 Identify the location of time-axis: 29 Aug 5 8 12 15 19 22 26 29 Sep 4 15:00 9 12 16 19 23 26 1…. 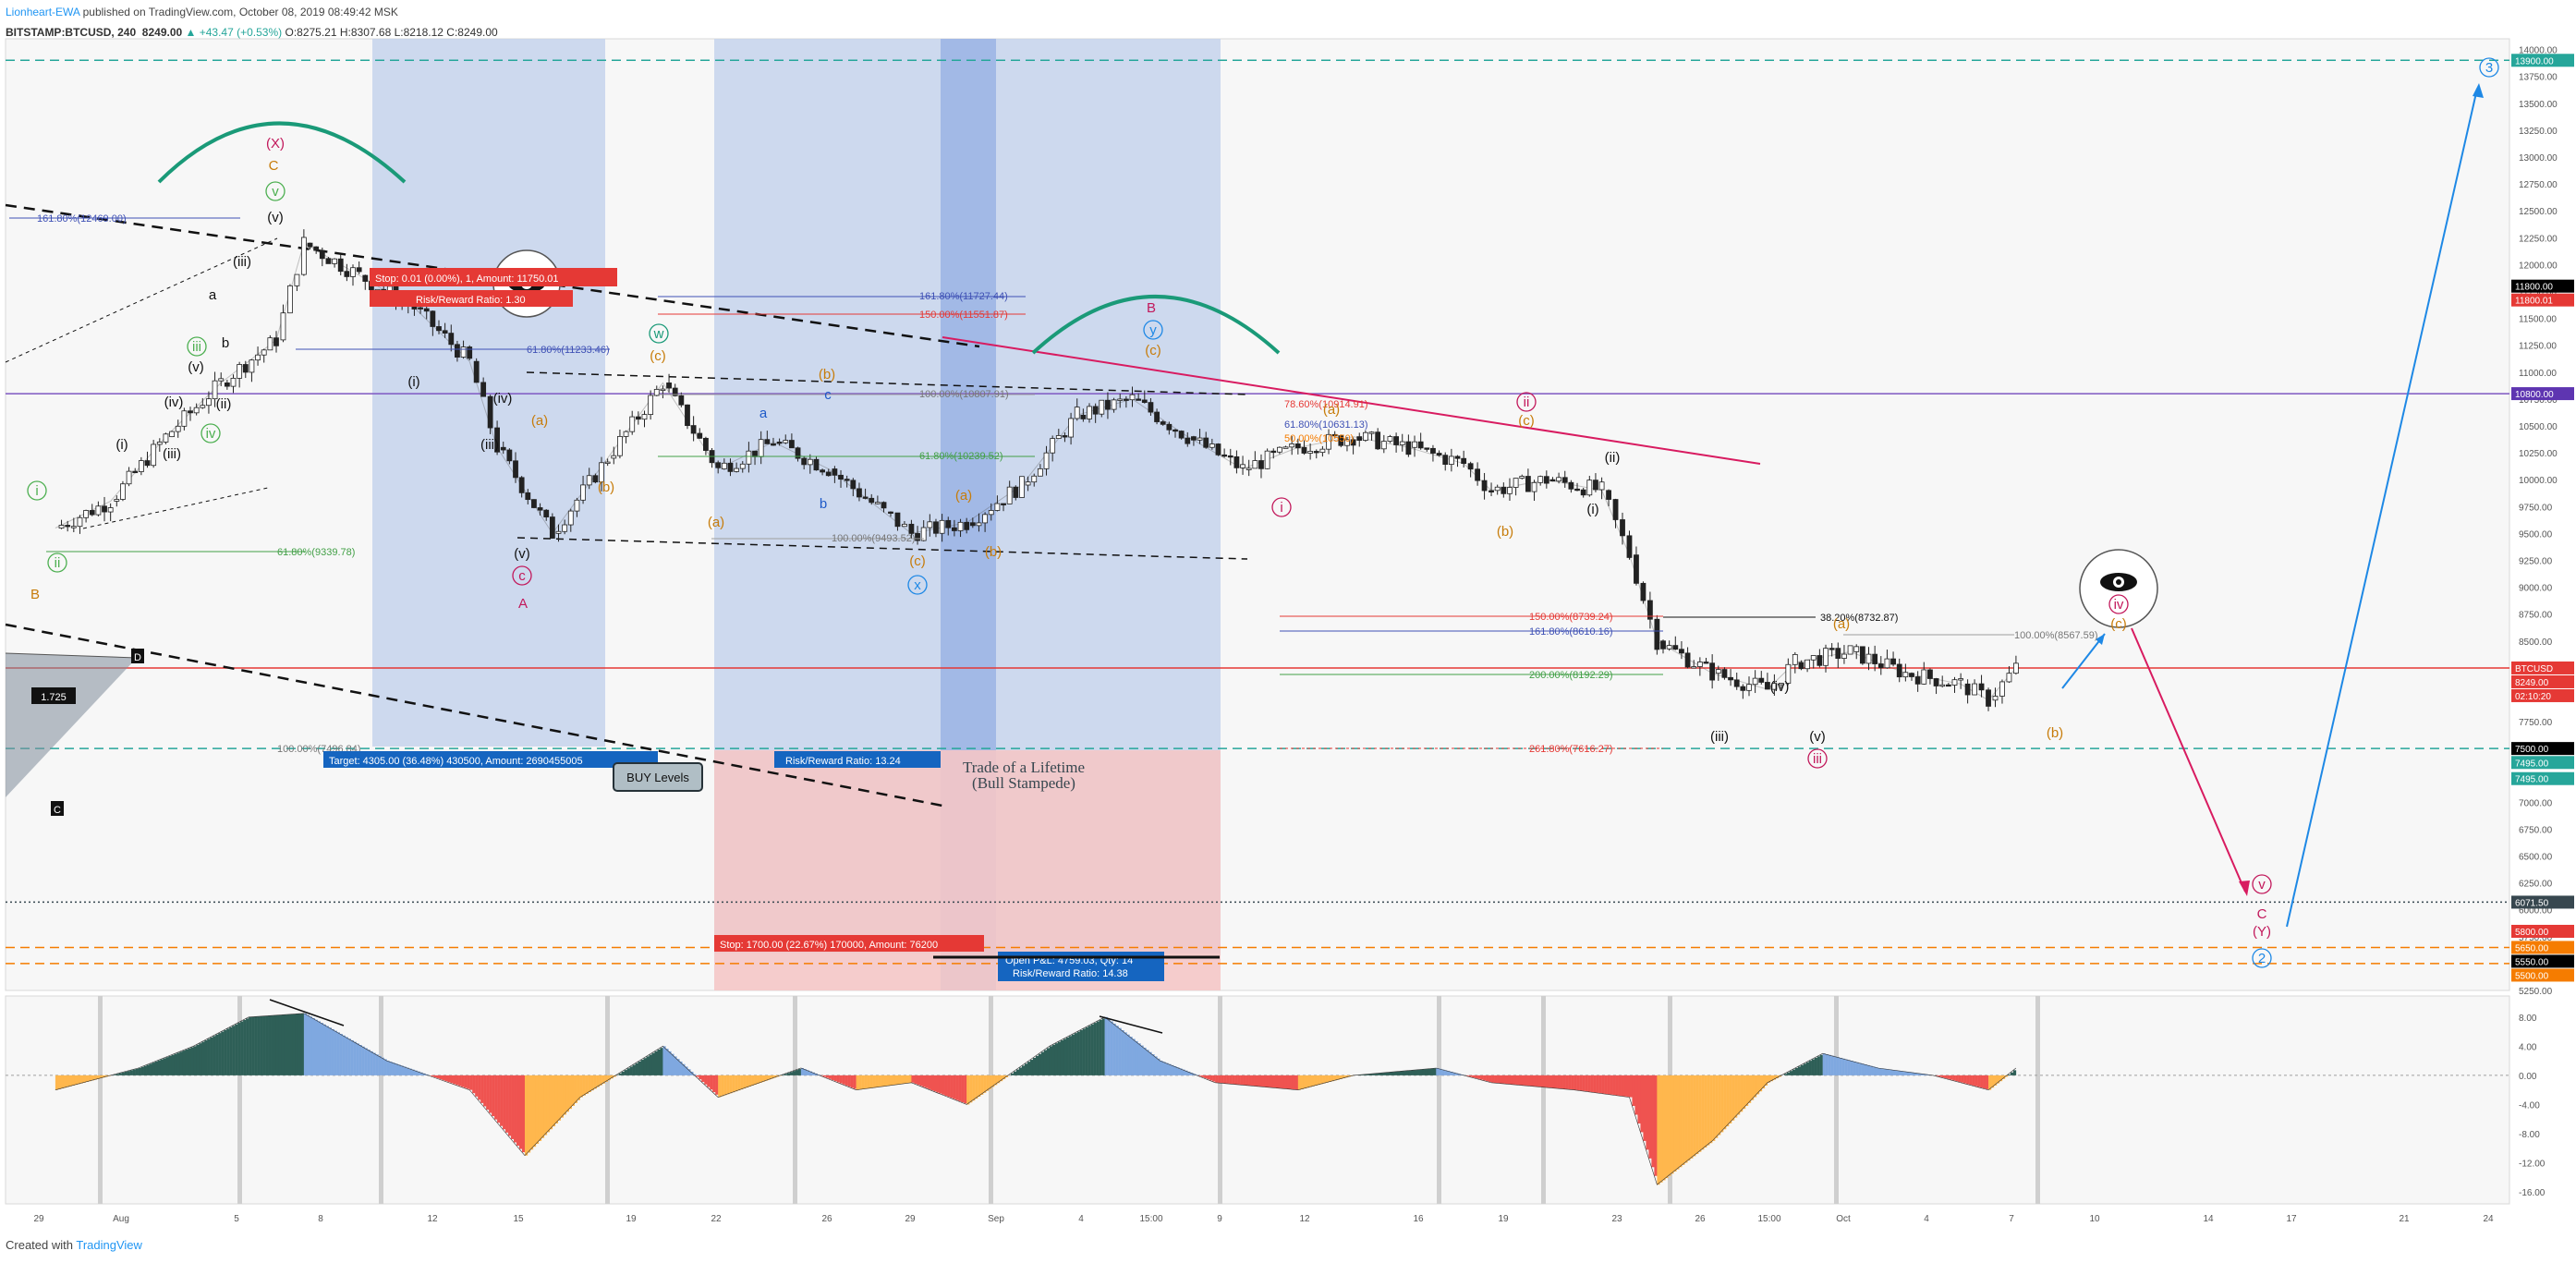
(1263, 1219).